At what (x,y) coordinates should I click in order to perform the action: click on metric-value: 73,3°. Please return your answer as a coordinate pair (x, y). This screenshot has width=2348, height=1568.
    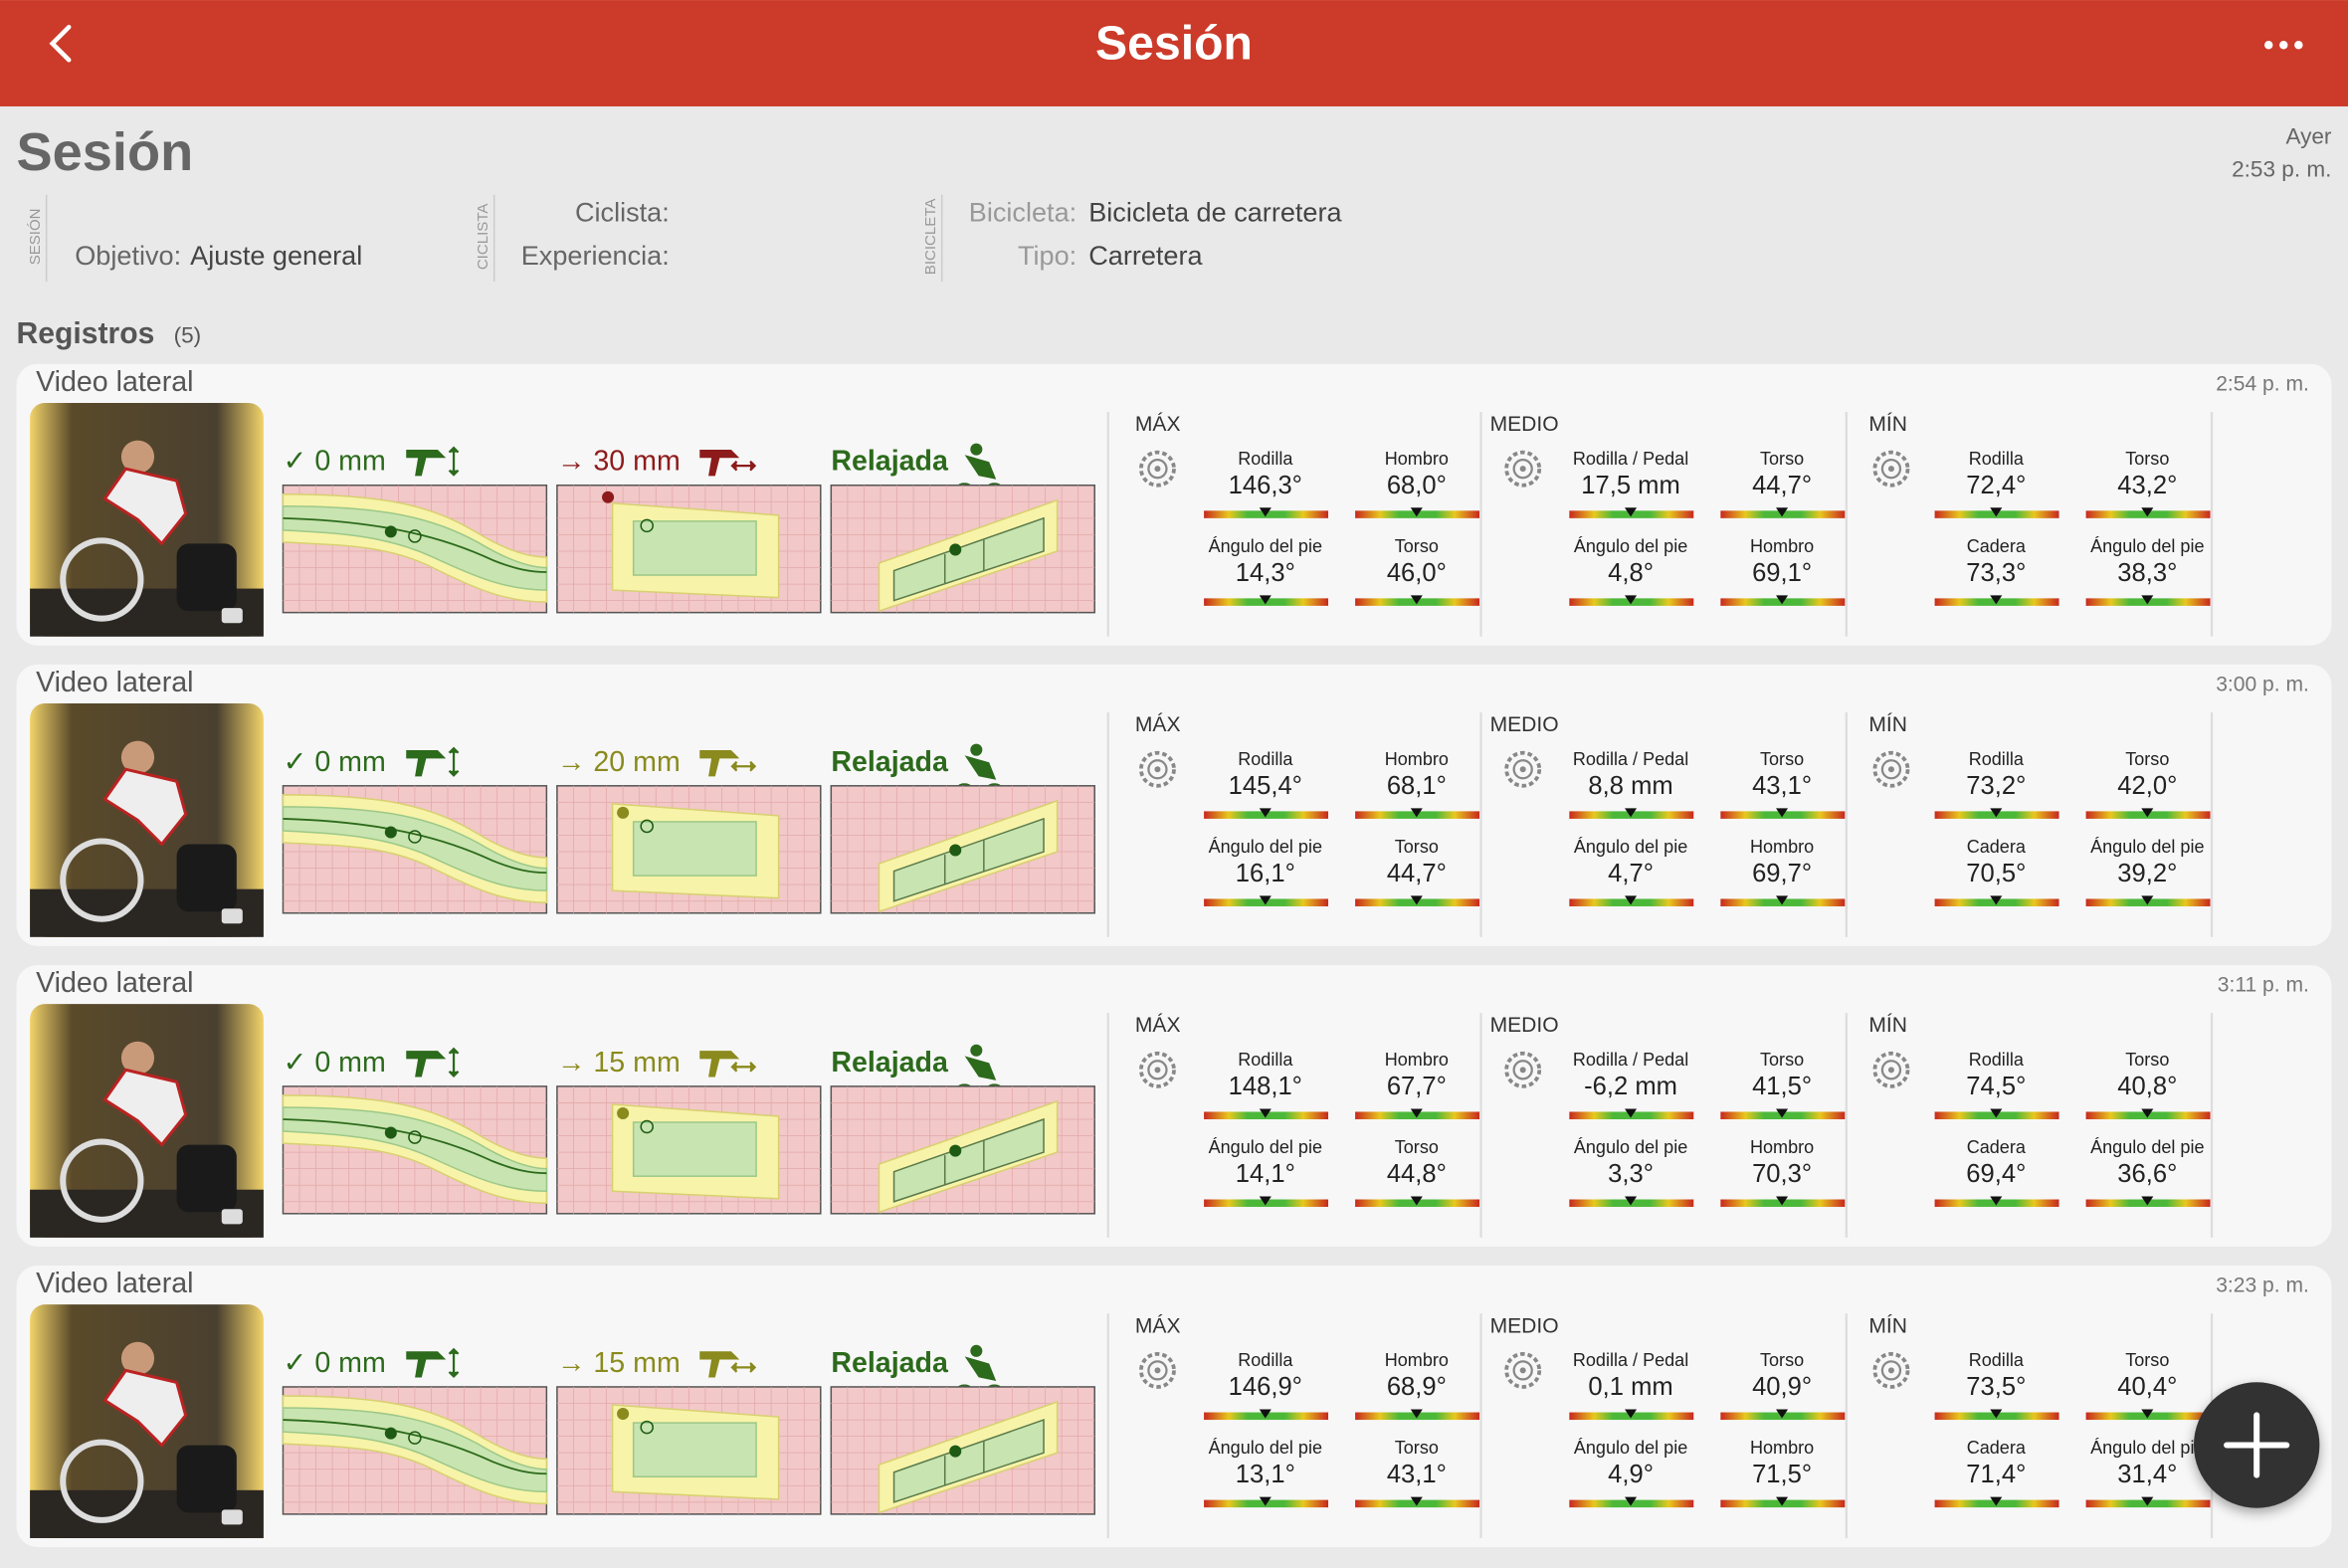
    Looking at the image, I should click on (1996, 573).